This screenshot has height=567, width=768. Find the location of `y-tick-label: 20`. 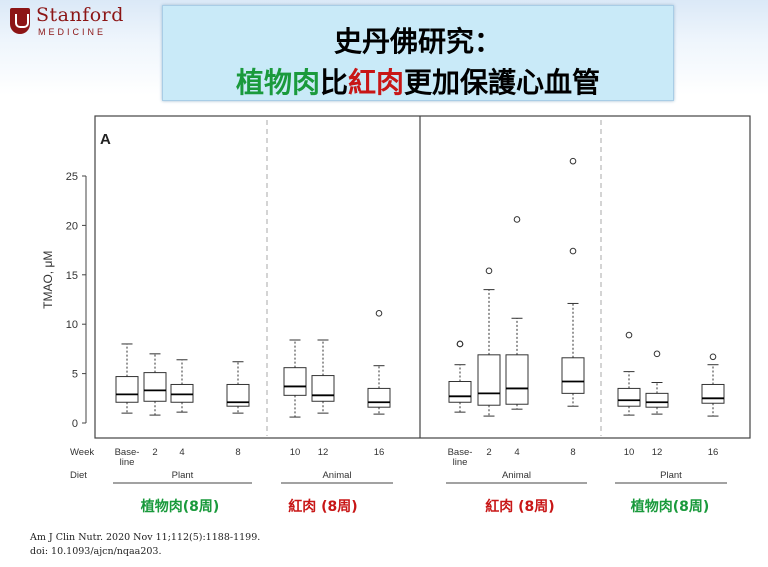

y-tick-label: 20 is located at coordinates (72, 226).